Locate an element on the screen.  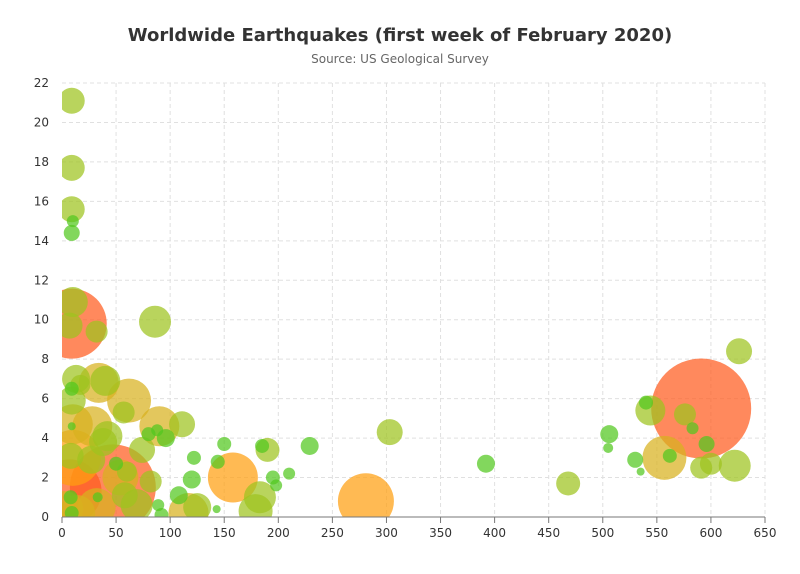
y-tick-label: 8 is located at coordinates (45, 359).